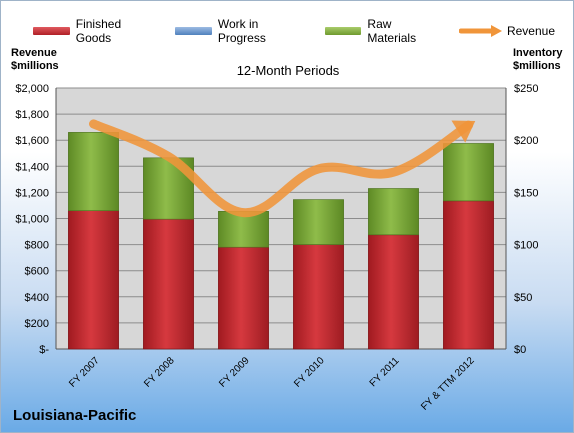 This screenshot has width=574, height=433. I want to click on legend-label-work-in-progress: Work in Progress, so click(241, 31).